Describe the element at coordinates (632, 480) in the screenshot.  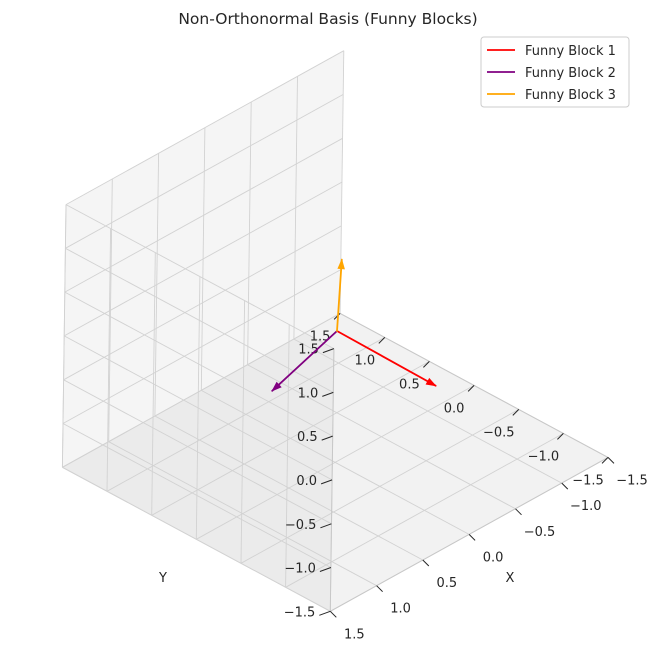
I see `x-tick-label: −1.5` at that location.